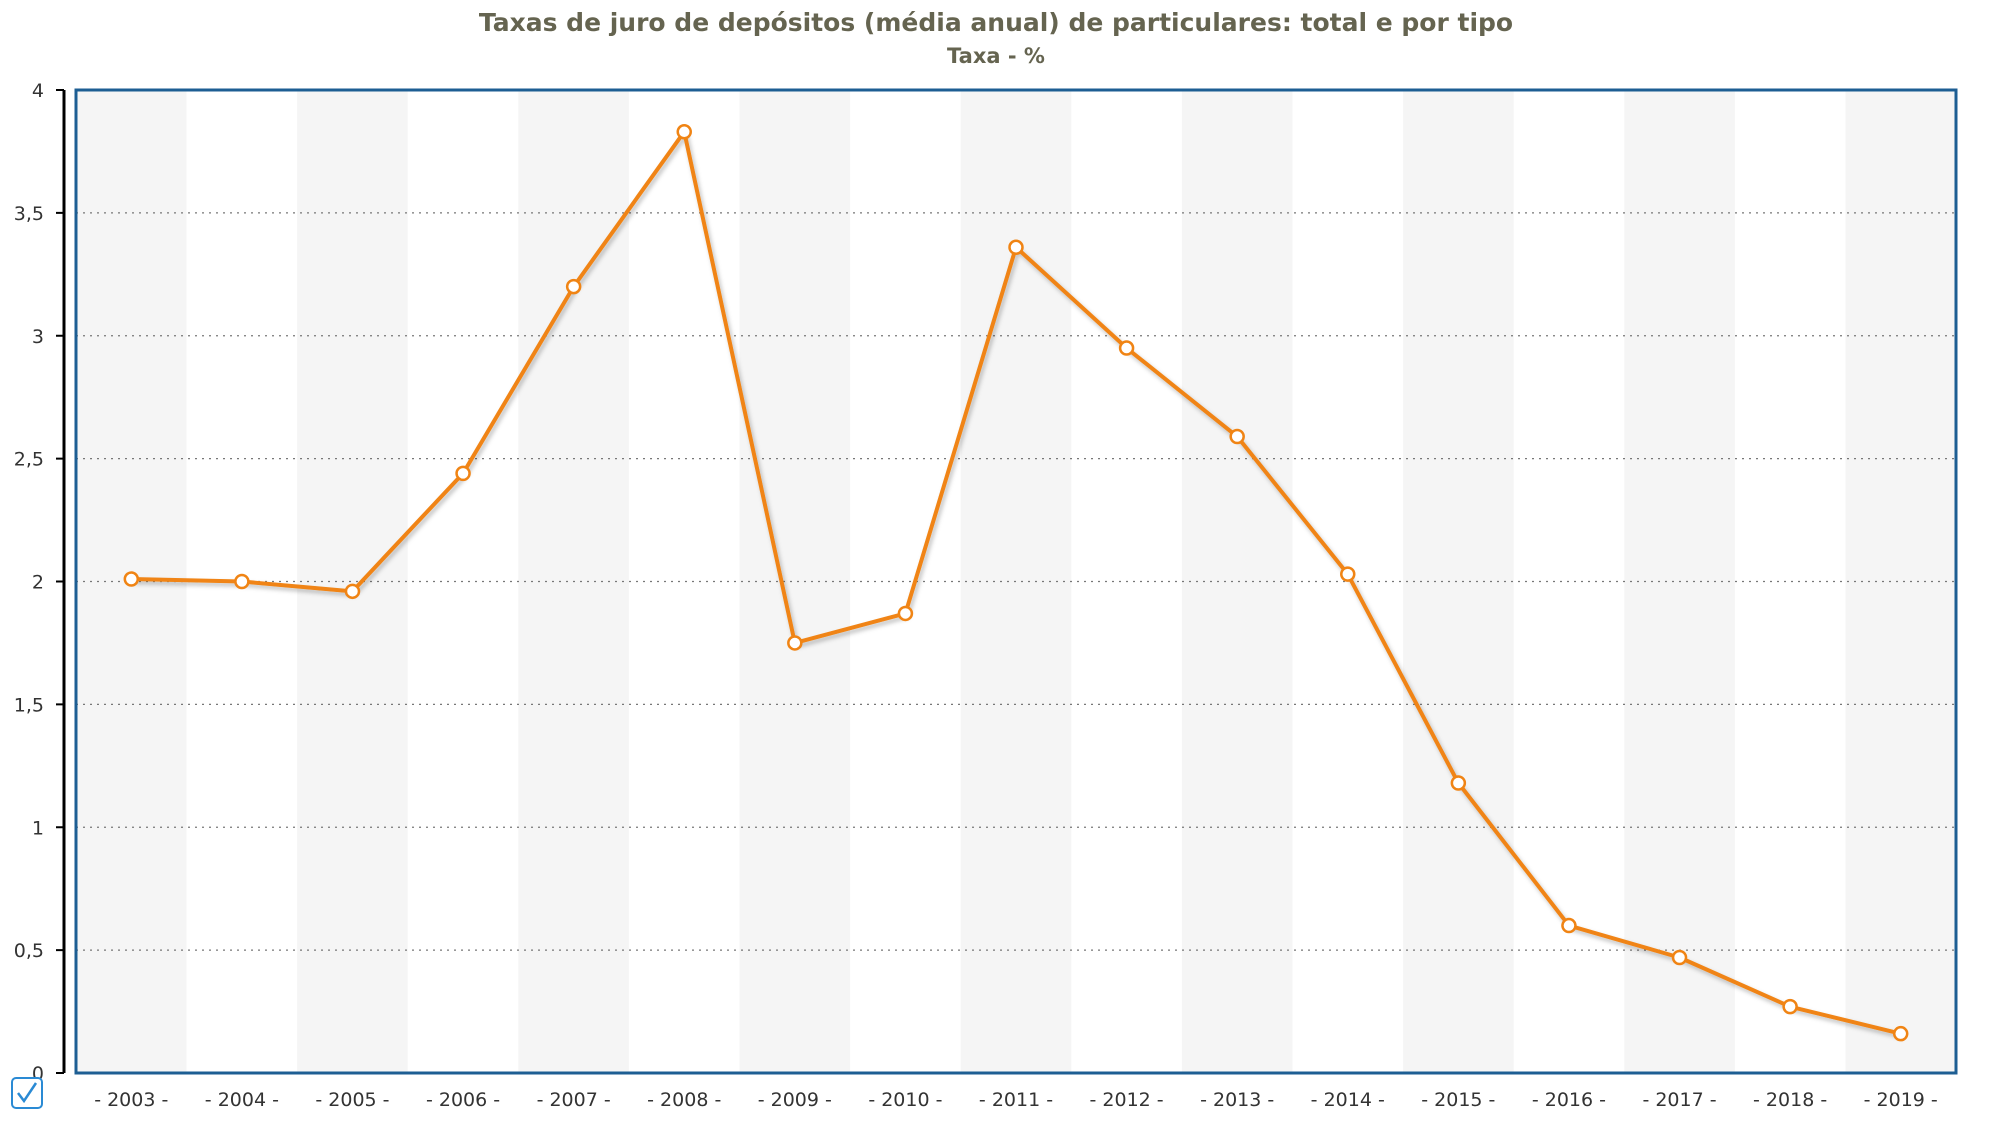  I want to click on y-tick-label: 4, so click(38, 91).